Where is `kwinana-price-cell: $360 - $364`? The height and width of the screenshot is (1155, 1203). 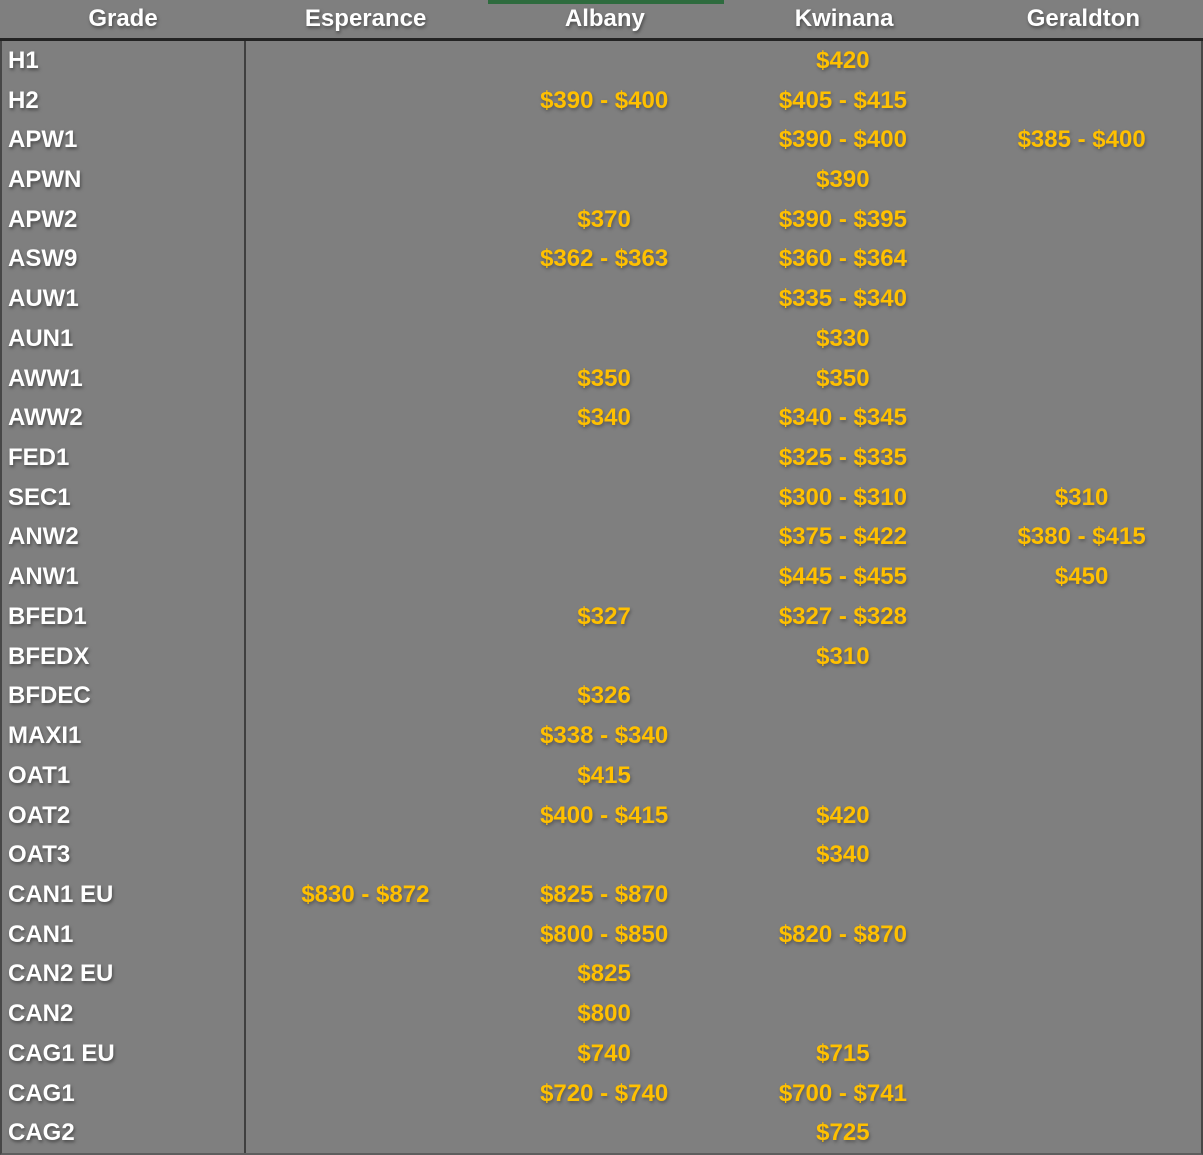 kwinana-price-cell: $360 - $364 is located at coordinates (842, 259).